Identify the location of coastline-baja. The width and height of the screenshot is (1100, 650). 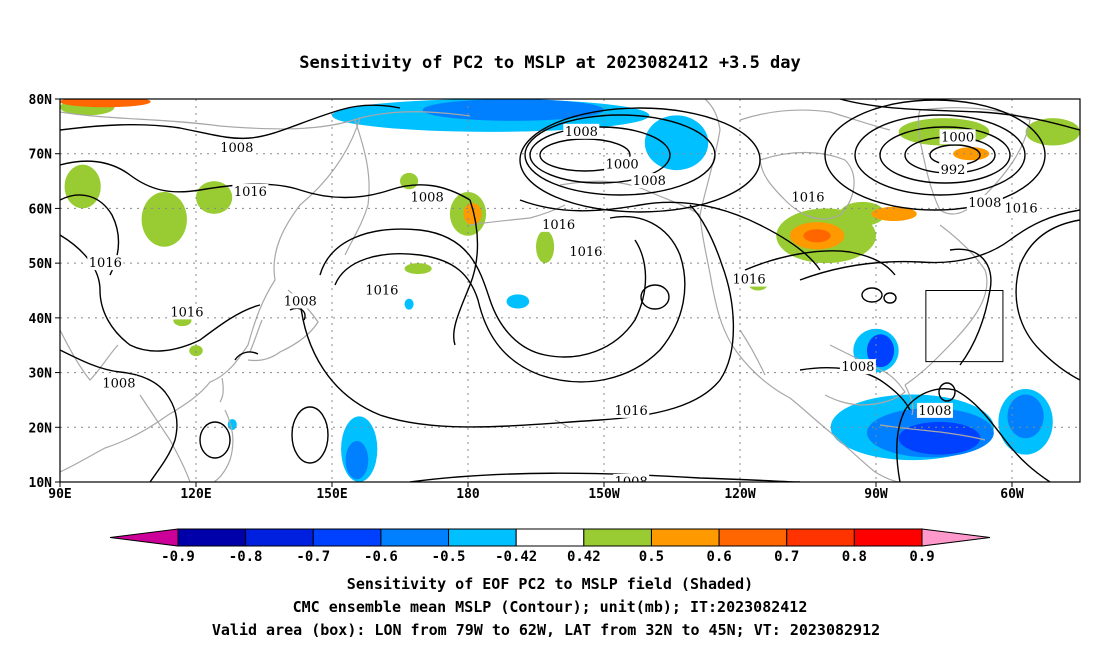
(752, 352).